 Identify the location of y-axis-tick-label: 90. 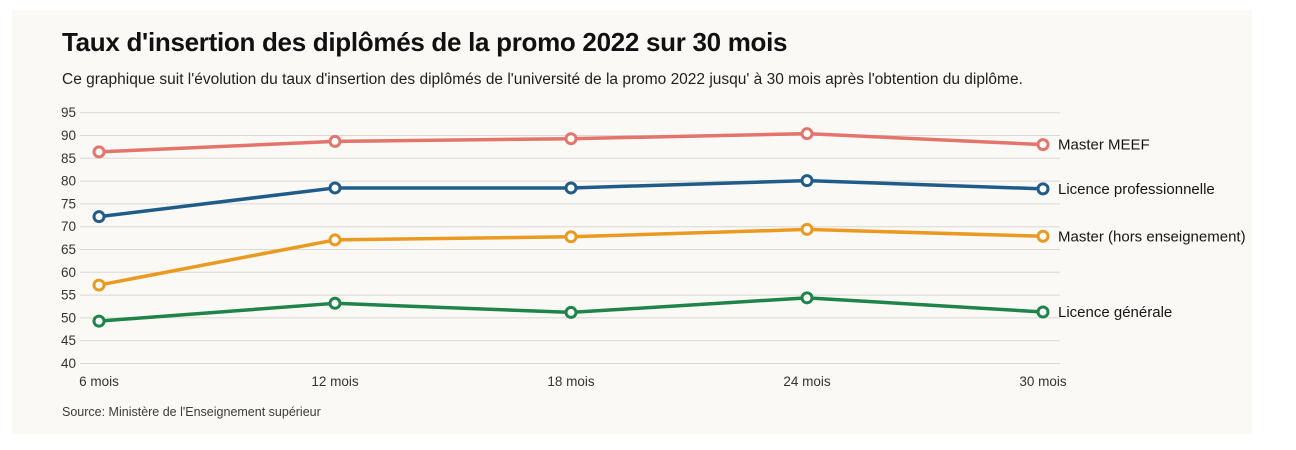
(68, 135).